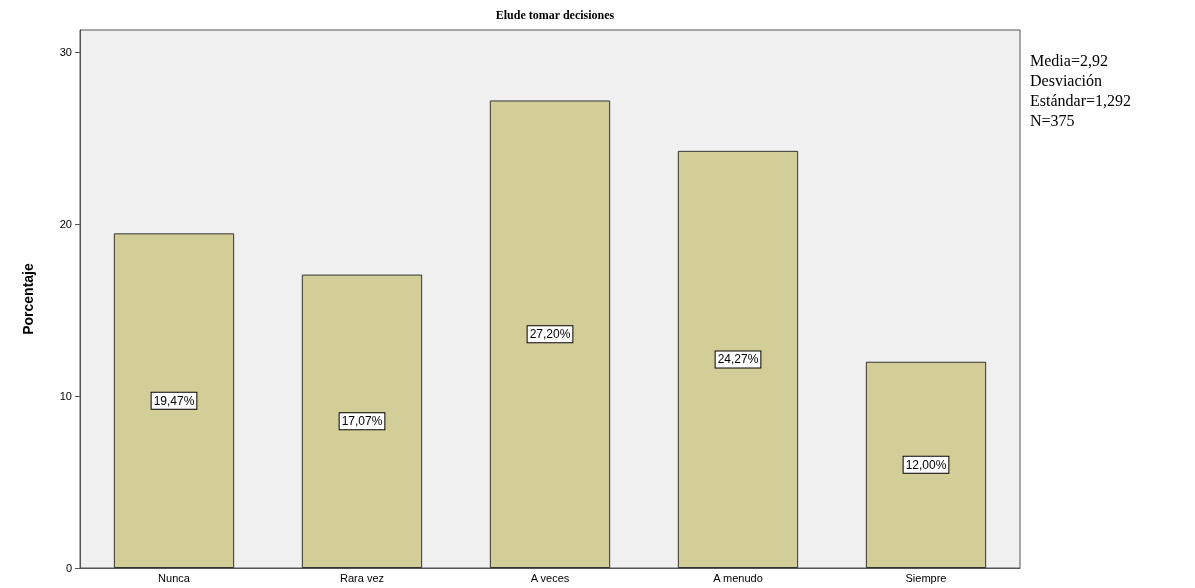 The height and width of the screenshot is (588, 1195). What do you see at coordinates (1052, 120) in the screenshot?
I see `text: N=375` at bounding box center [1052, 120].